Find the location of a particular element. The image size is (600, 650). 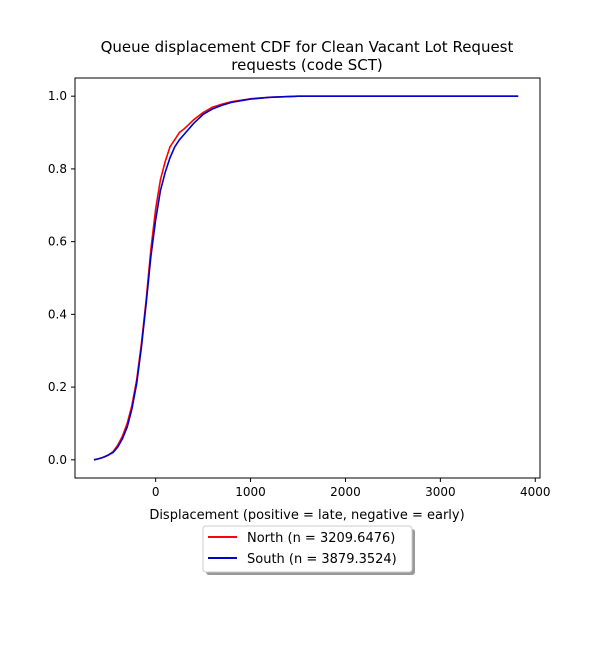

y-tick-label: 0.6 is located at coordinates (57, 242).